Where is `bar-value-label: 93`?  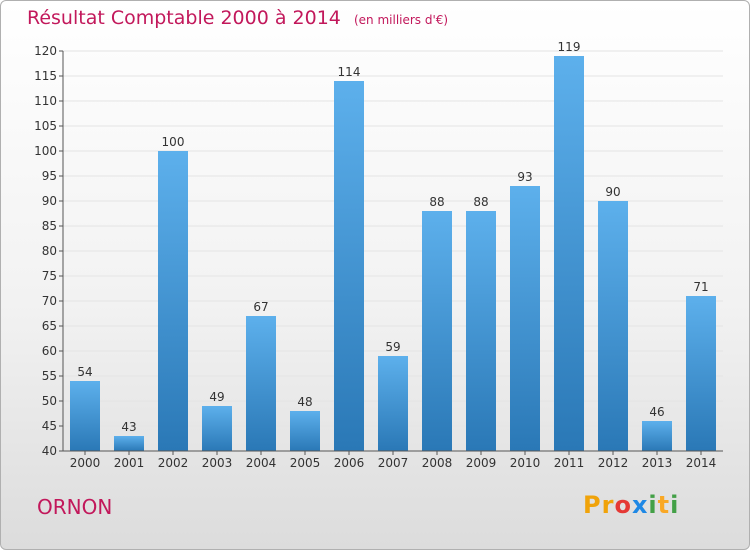
bar-value-label: 93 is located at coordinates (524, 177).